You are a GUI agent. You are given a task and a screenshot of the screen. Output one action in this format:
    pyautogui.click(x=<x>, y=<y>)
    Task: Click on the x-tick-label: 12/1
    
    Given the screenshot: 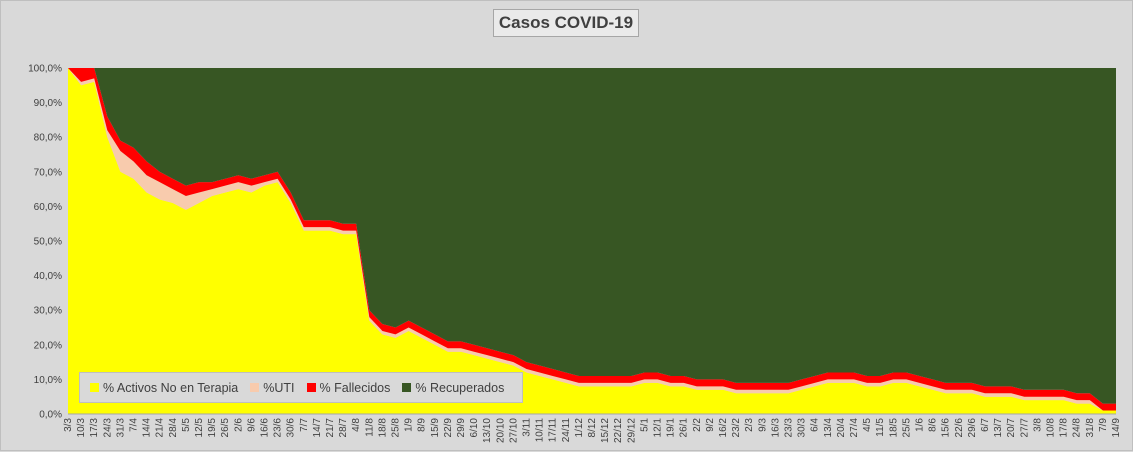 What is the action you would take?
    pyautogui.click(x=658, y=428)
    